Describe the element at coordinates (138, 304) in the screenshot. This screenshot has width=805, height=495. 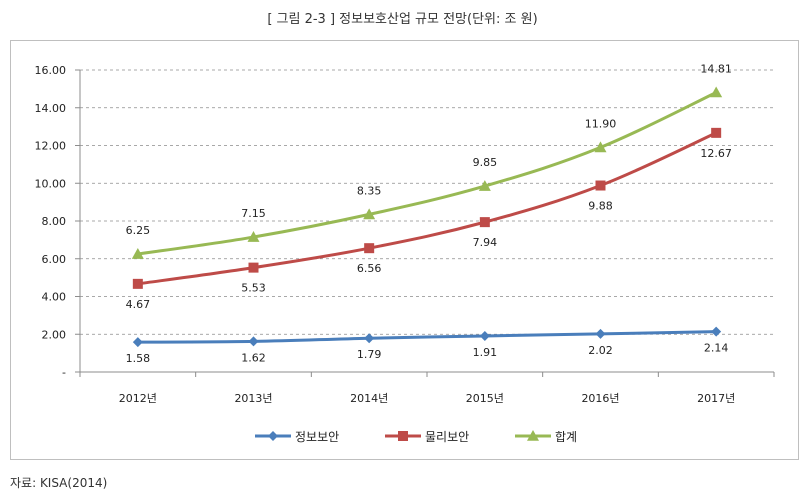
I see `data-label: 4.67` at that location.